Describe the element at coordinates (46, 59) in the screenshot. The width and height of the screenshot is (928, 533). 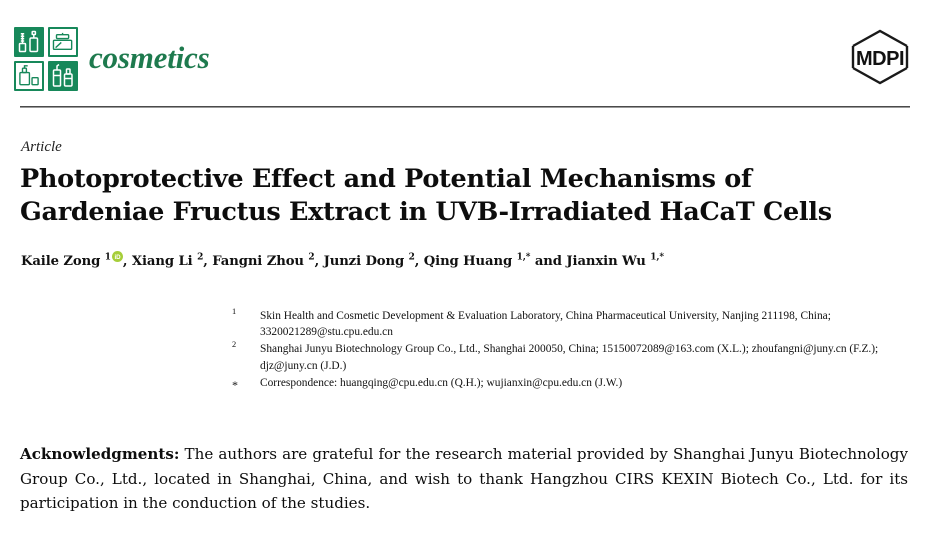
I see `cosmetics-bottles-logo-icon` at that location.